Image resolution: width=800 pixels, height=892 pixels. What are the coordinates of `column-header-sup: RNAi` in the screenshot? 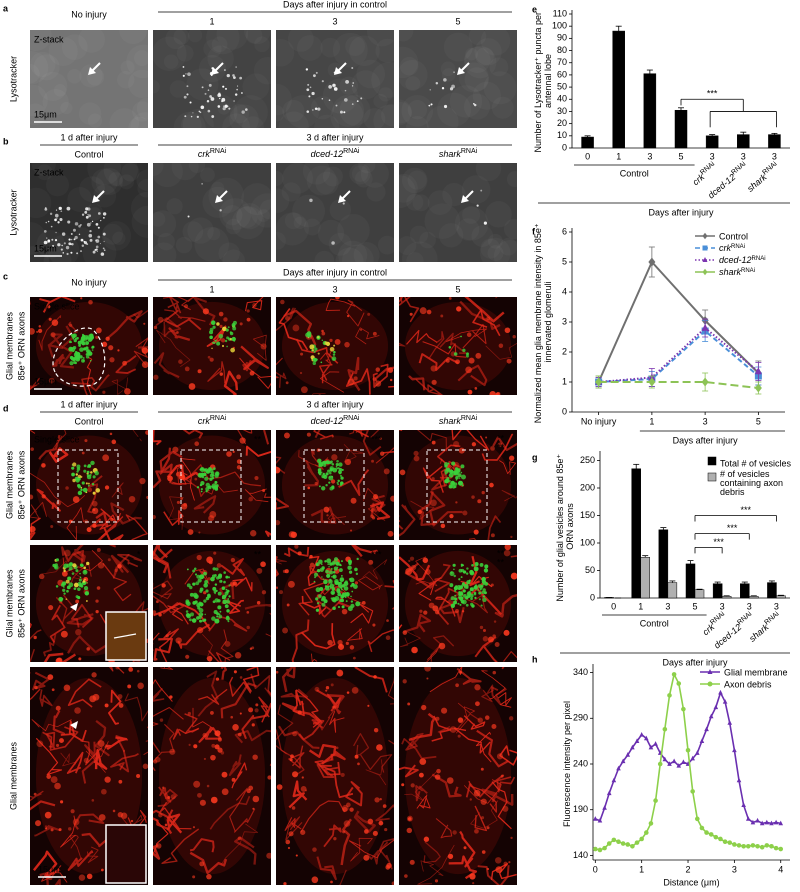 It's located at (469, 418).